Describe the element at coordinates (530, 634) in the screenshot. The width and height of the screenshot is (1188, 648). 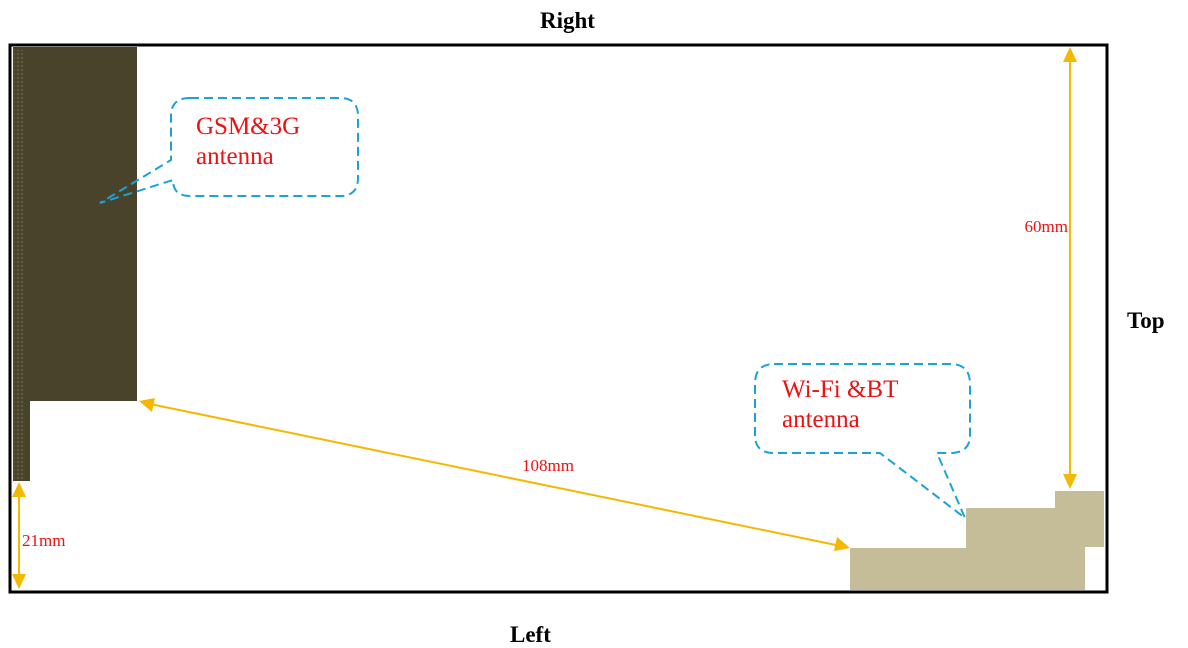
I see `left-side-label: Left` at that location.